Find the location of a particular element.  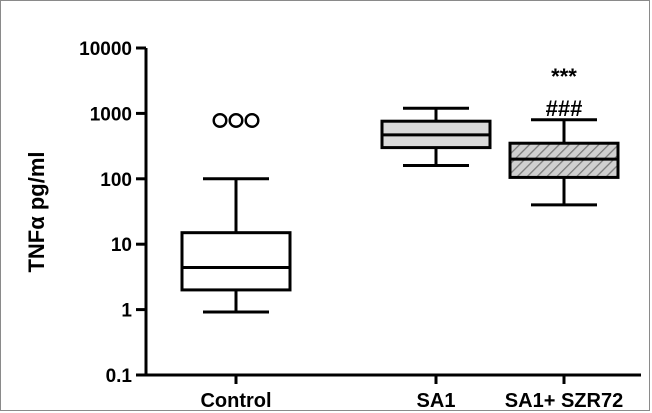

y-axis-label-group: TNFα pg/ml is located at coordinates (36, 211).